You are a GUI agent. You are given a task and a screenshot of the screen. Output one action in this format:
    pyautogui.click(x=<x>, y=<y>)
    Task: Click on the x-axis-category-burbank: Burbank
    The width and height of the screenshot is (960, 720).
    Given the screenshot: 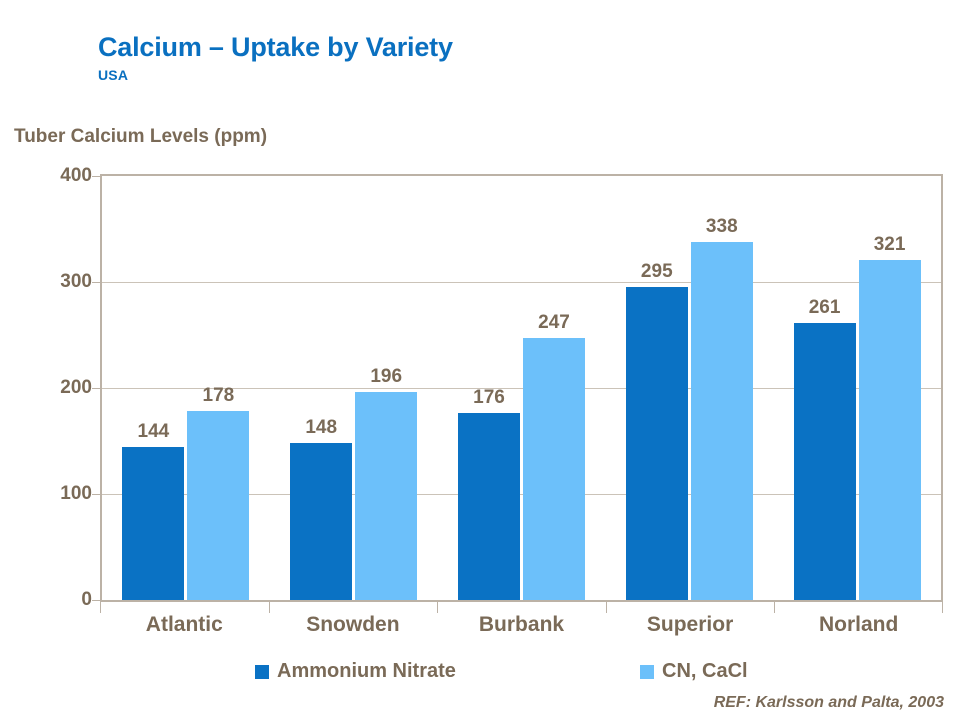 What is the action you would take?
    pyautogui.click(x=521, y=624)
    